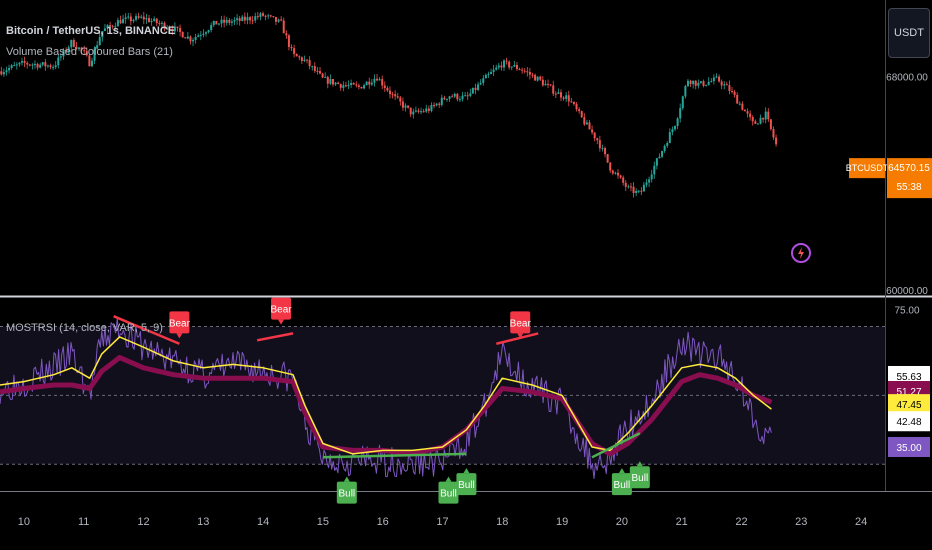  I want to click on rsi-value-tag-text: 47.45, so click(908, 405).